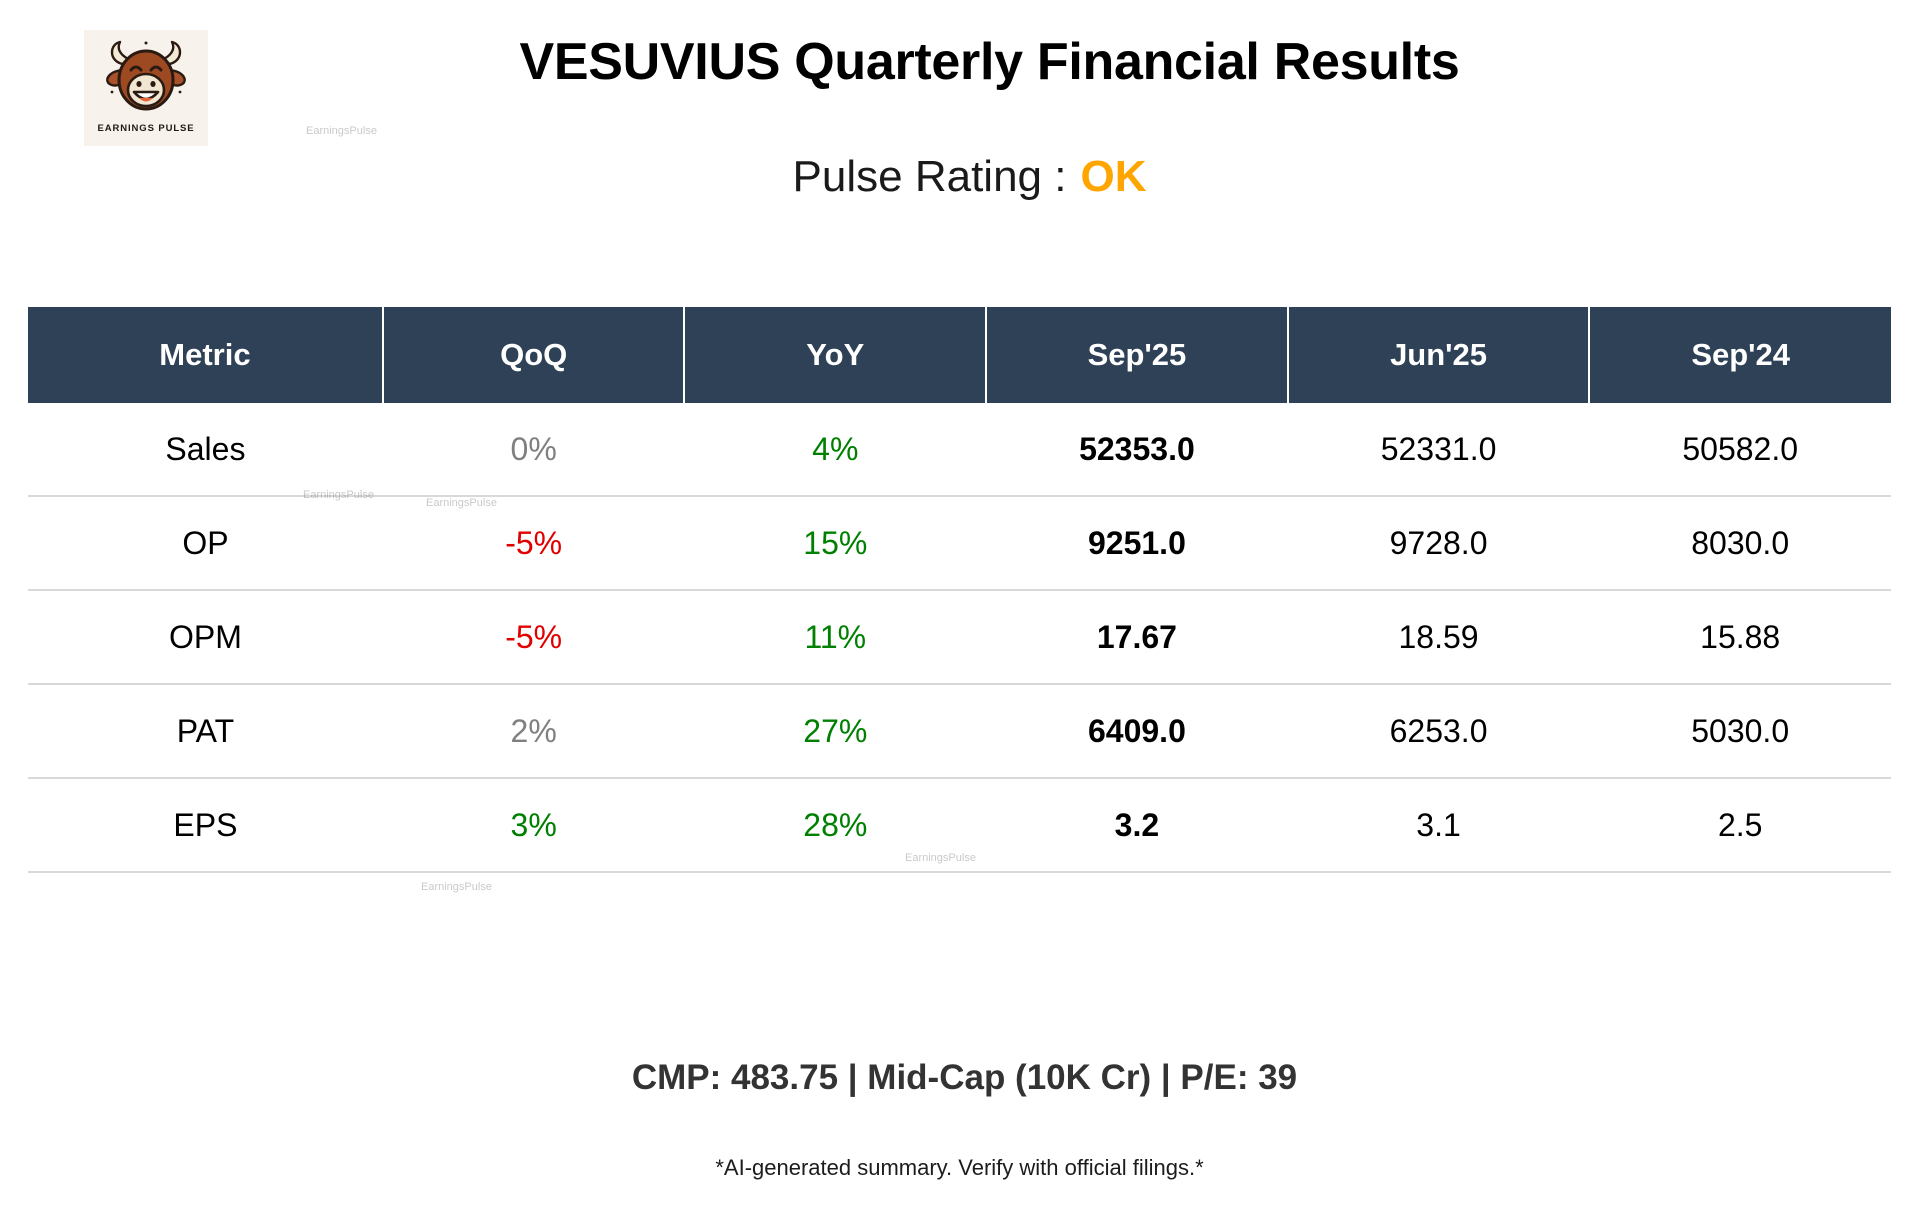 This screenshot has height=1220, width=1919. What do you see at coordinates (205, 543) in the screenshot?
I see `cell-metric: OP` at bounding box center [205, 543].